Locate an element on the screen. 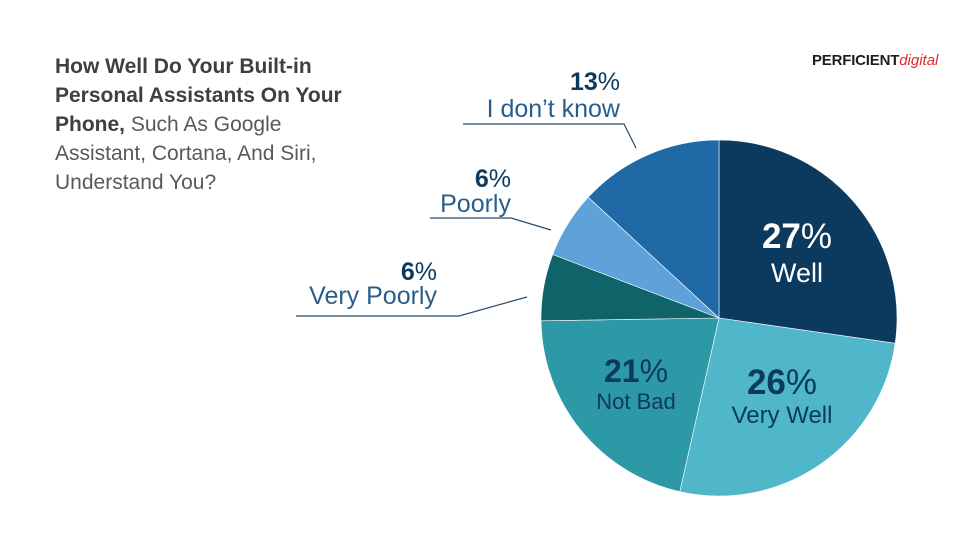 The height and width of the screenshot is (540, 960). unit-i-don-t-know: % is located at coordinates (609, 82).